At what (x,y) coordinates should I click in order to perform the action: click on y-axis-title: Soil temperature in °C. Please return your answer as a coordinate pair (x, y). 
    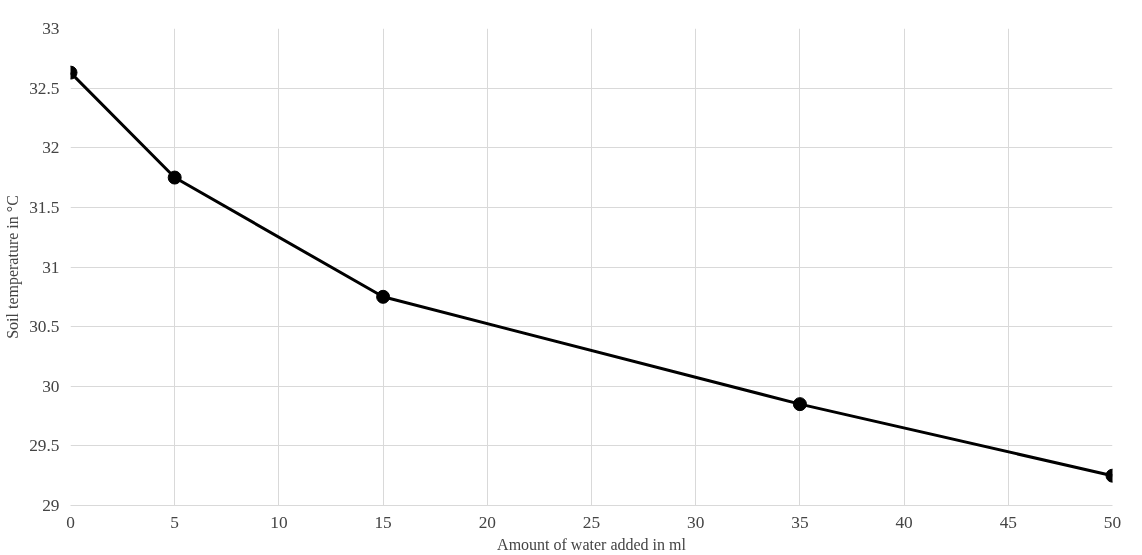
    Looking at the image, I should click on (13, 267).